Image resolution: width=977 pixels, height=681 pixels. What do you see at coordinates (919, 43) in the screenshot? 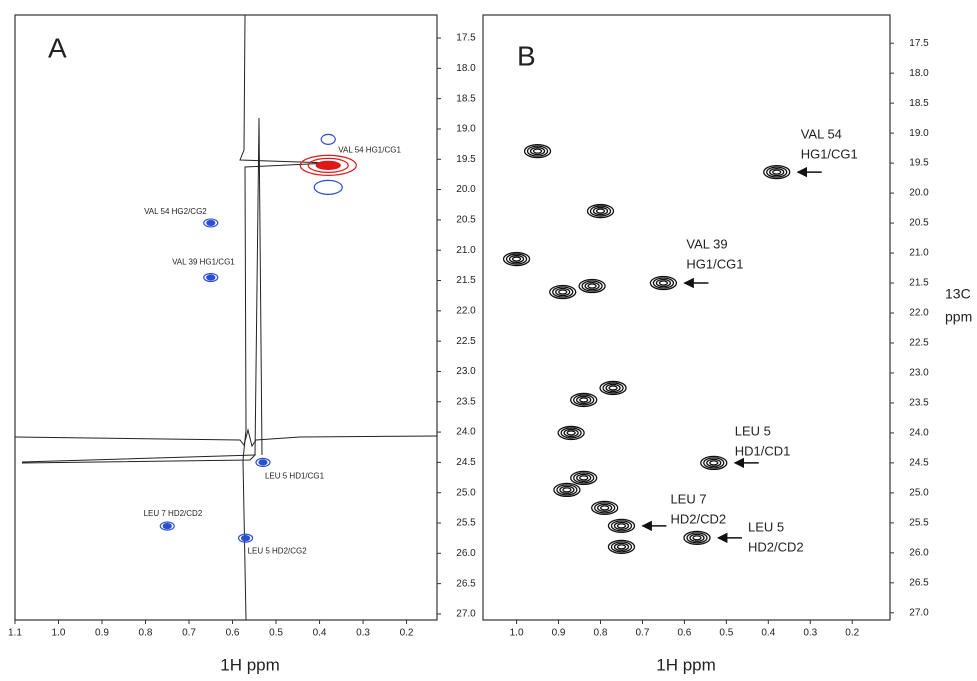
I see `y-tick-label: 17.5` at bounding box center [919, 43].